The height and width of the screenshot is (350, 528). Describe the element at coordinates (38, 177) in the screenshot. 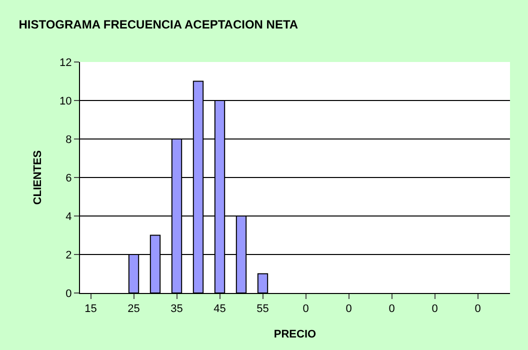

I see `y-axis-title: CLIENTES` at that location.